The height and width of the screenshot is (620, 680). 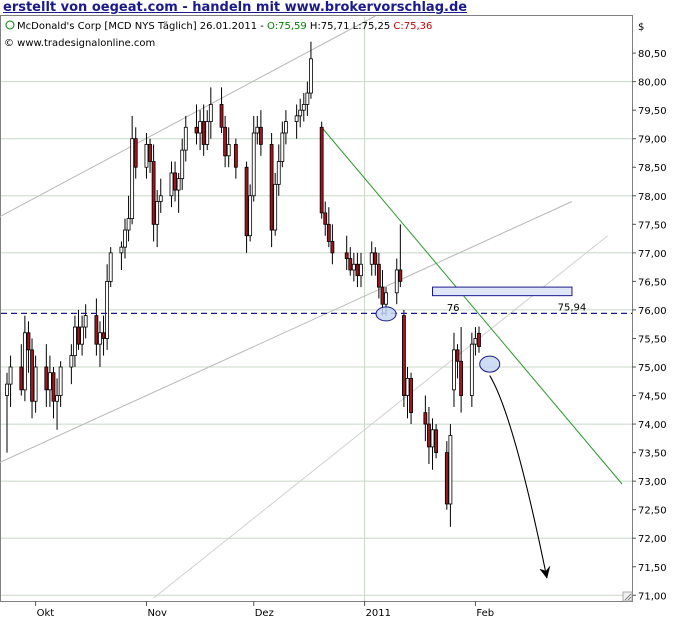 What do you see at coordinates (157, 613) in the screenshot?
I see `x-tick-label: Nov` at bounding box center [157, 613].